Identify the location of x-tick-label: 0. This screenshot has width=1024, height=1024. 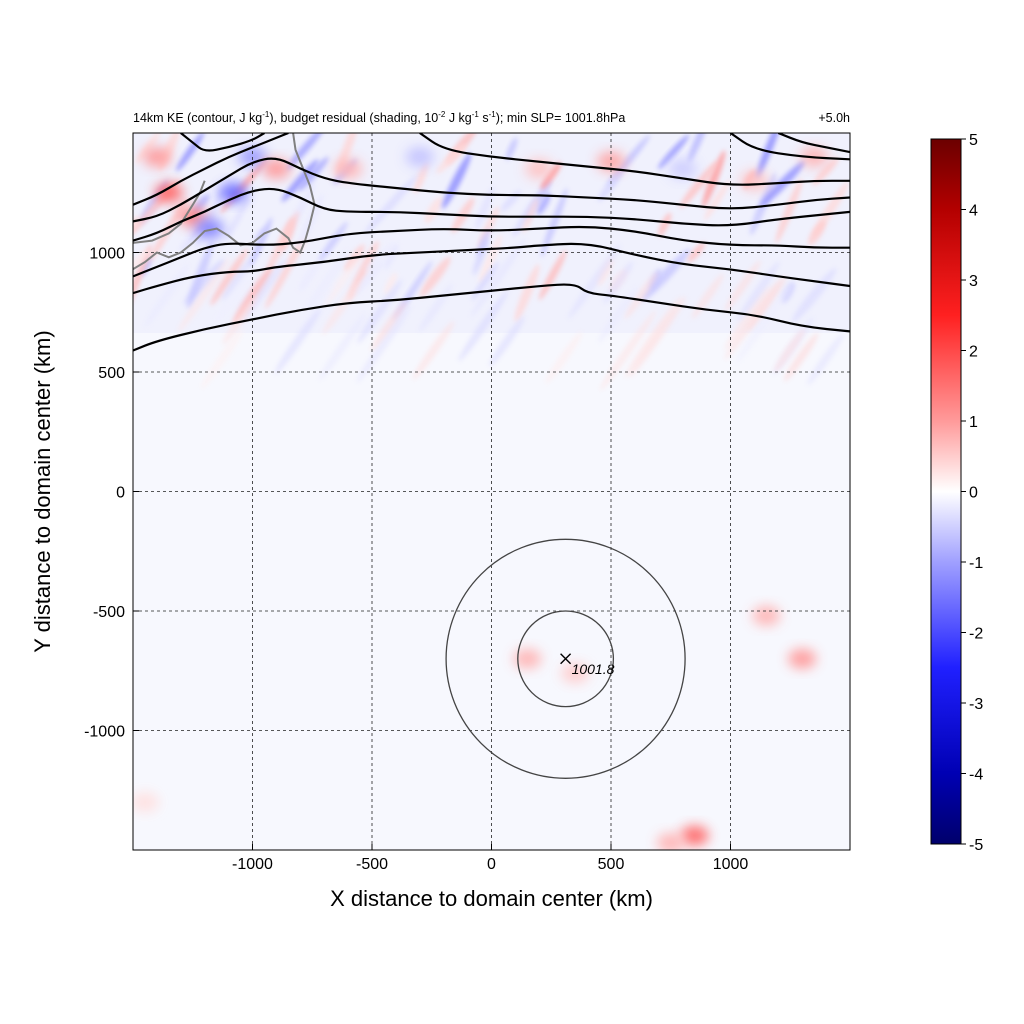
(491, 864).